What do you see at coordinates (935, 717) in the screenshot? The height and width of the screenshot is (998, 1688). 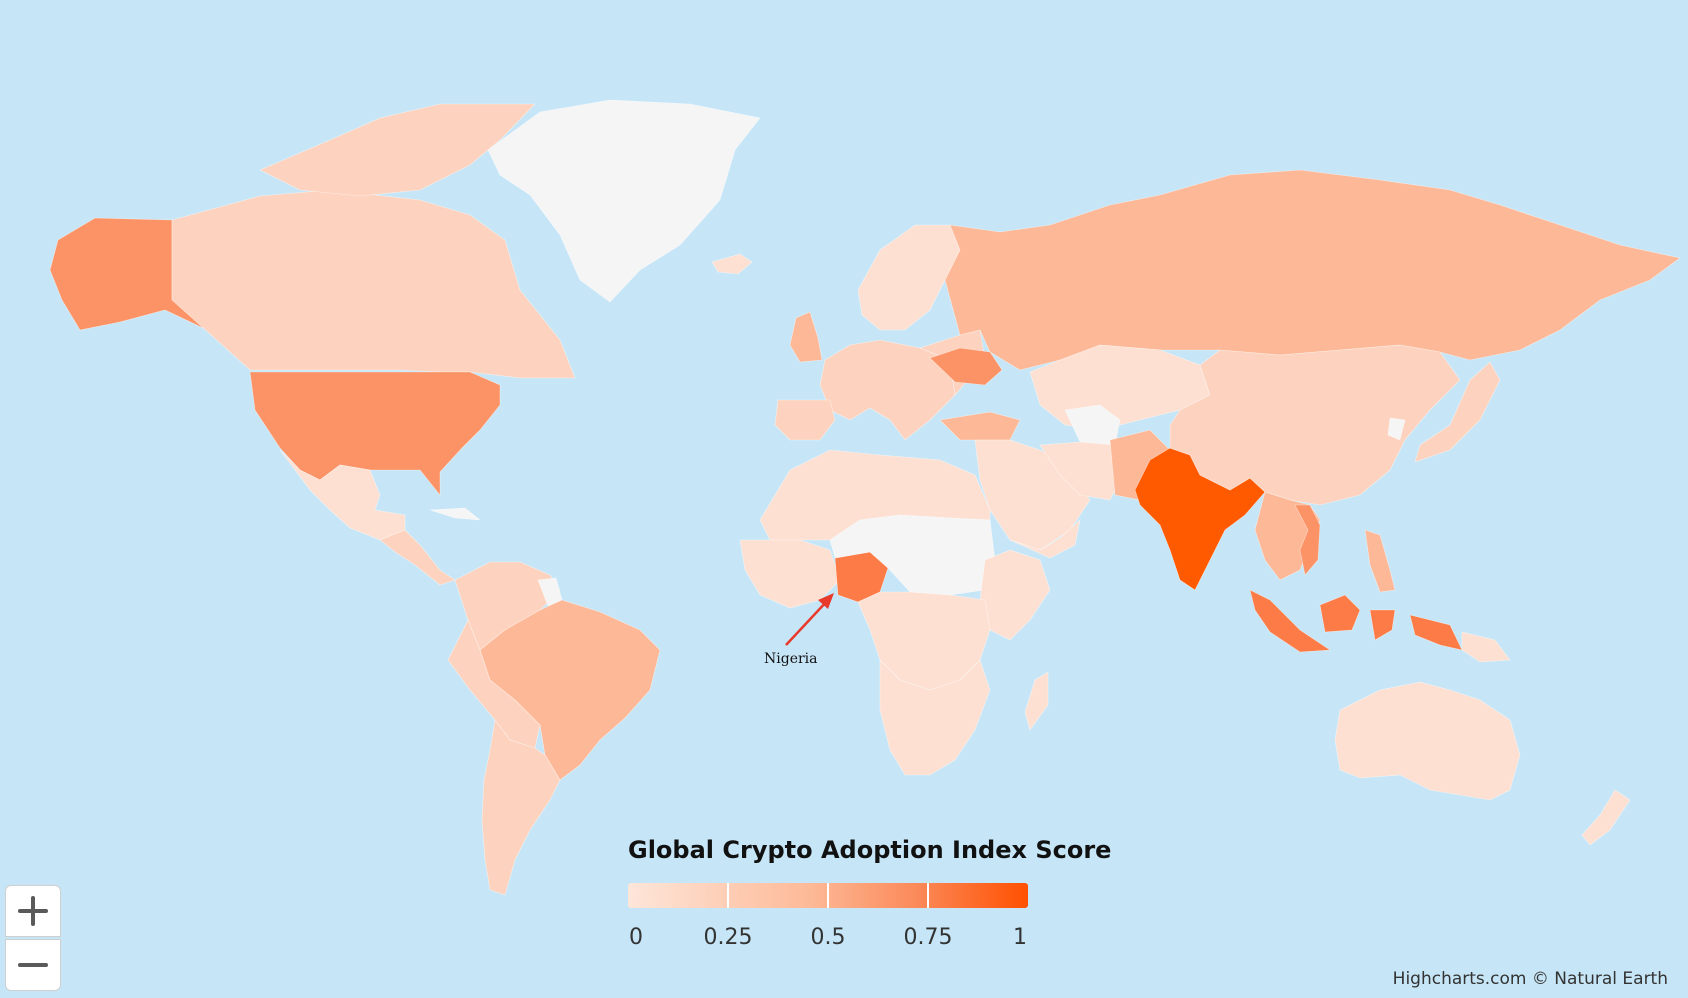 I see `country-southern-africa` at bounding box center [935, 717].